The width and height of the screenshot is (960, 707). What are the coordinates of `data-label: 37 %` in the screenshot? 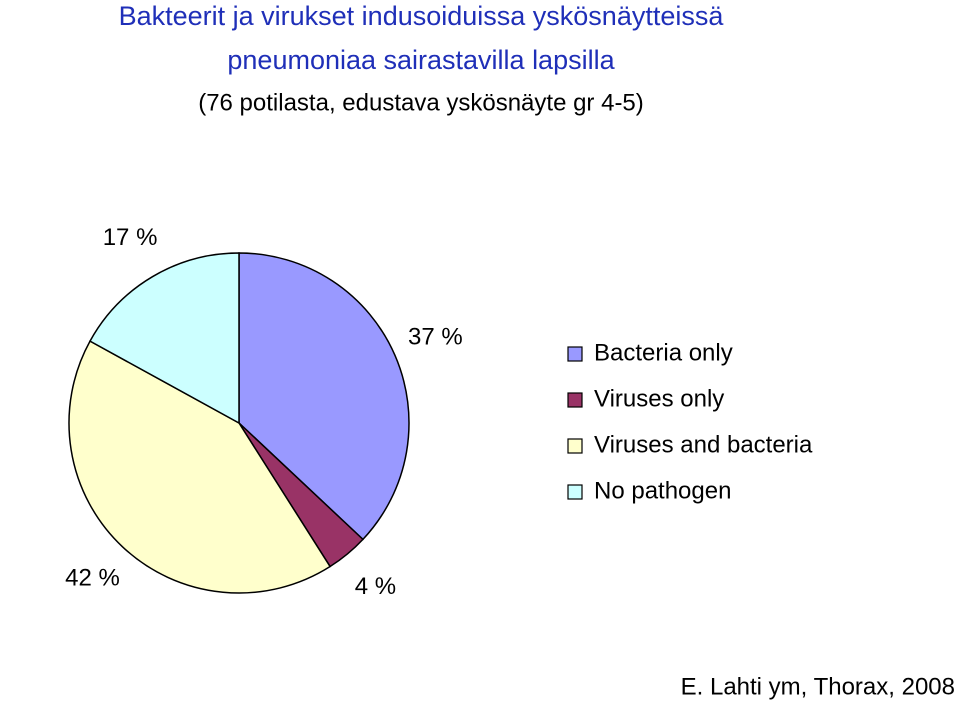 It's located at (435, 336).